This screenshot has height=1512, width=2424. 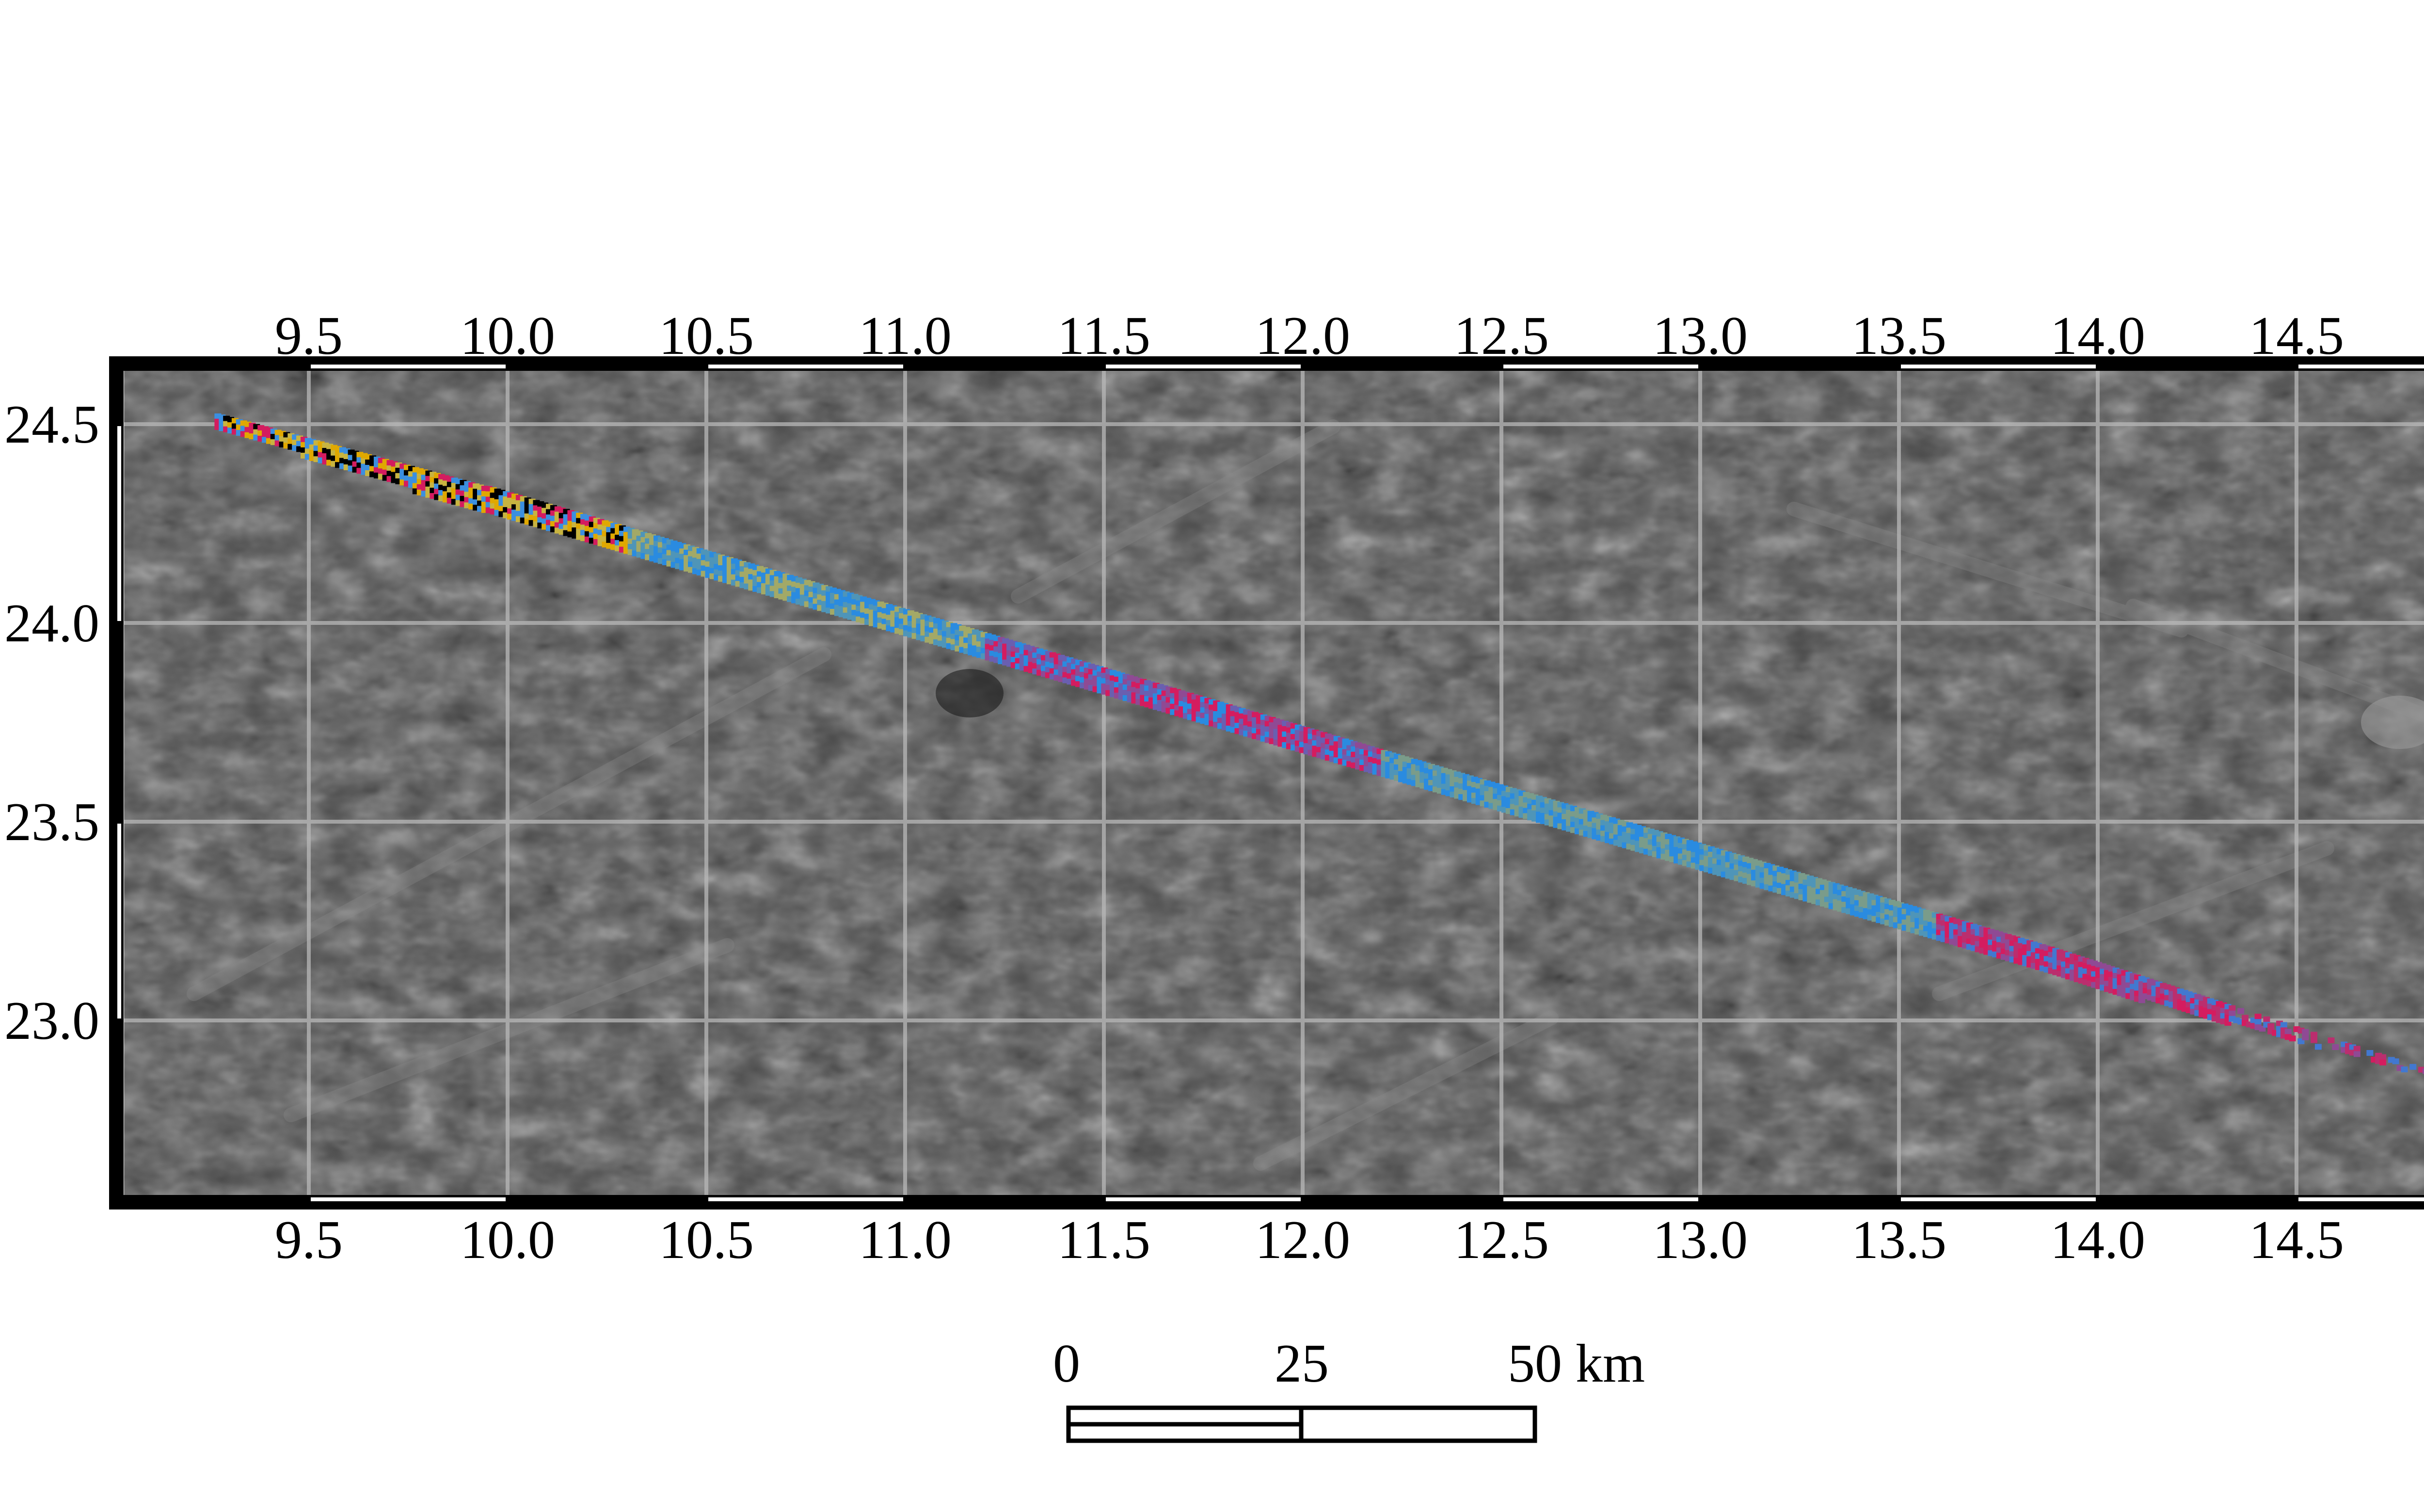 What do you see at coordinates (707, 1240) in the screenshot?
I see `lon-tick-bottom: 10.5` at bounding box center [707, 1240].